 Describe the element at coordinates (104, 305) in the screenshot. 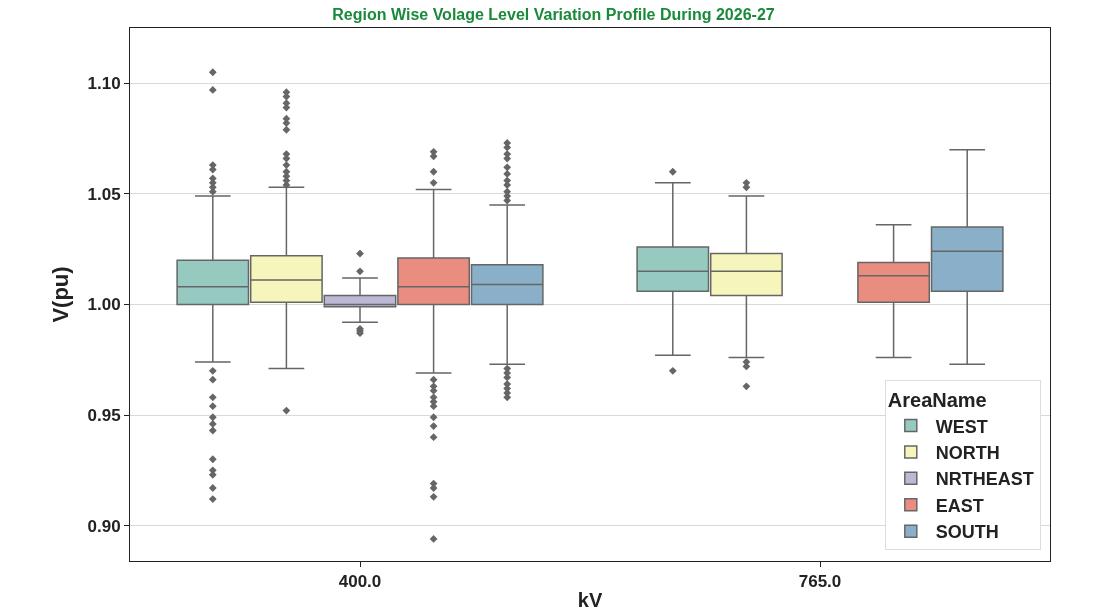

I see `y-tick-label: 1.00` at that location.